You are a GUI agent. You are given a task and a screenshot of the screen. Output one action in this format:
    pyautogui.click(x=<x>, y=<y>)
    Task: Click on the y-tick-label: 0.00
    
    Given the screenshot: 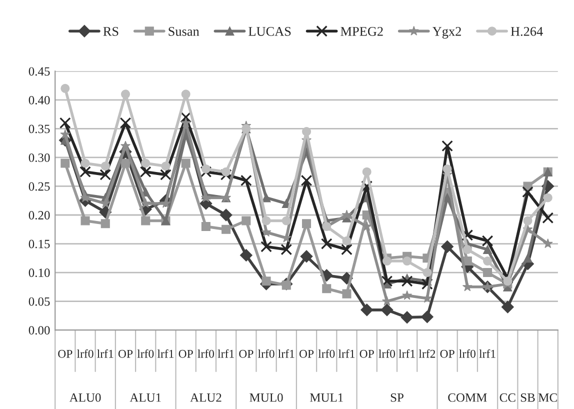 What is the action you would take?
    pyautogui.click(x=39, y=330)
    